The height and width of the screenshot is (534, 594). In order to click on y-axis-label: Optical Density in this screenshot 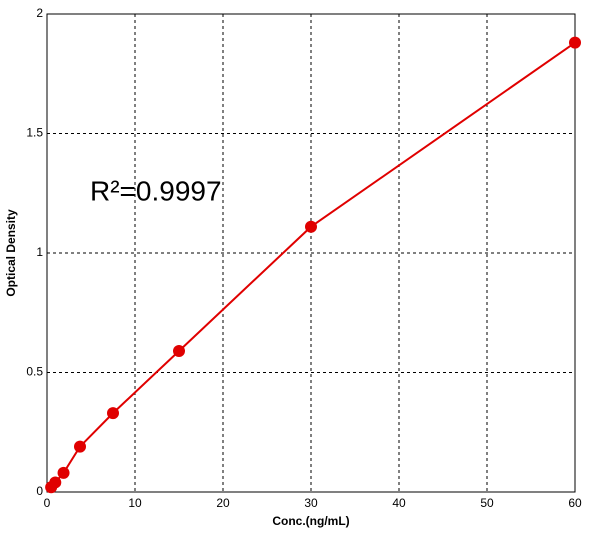, I will do `click(11, 253)`.